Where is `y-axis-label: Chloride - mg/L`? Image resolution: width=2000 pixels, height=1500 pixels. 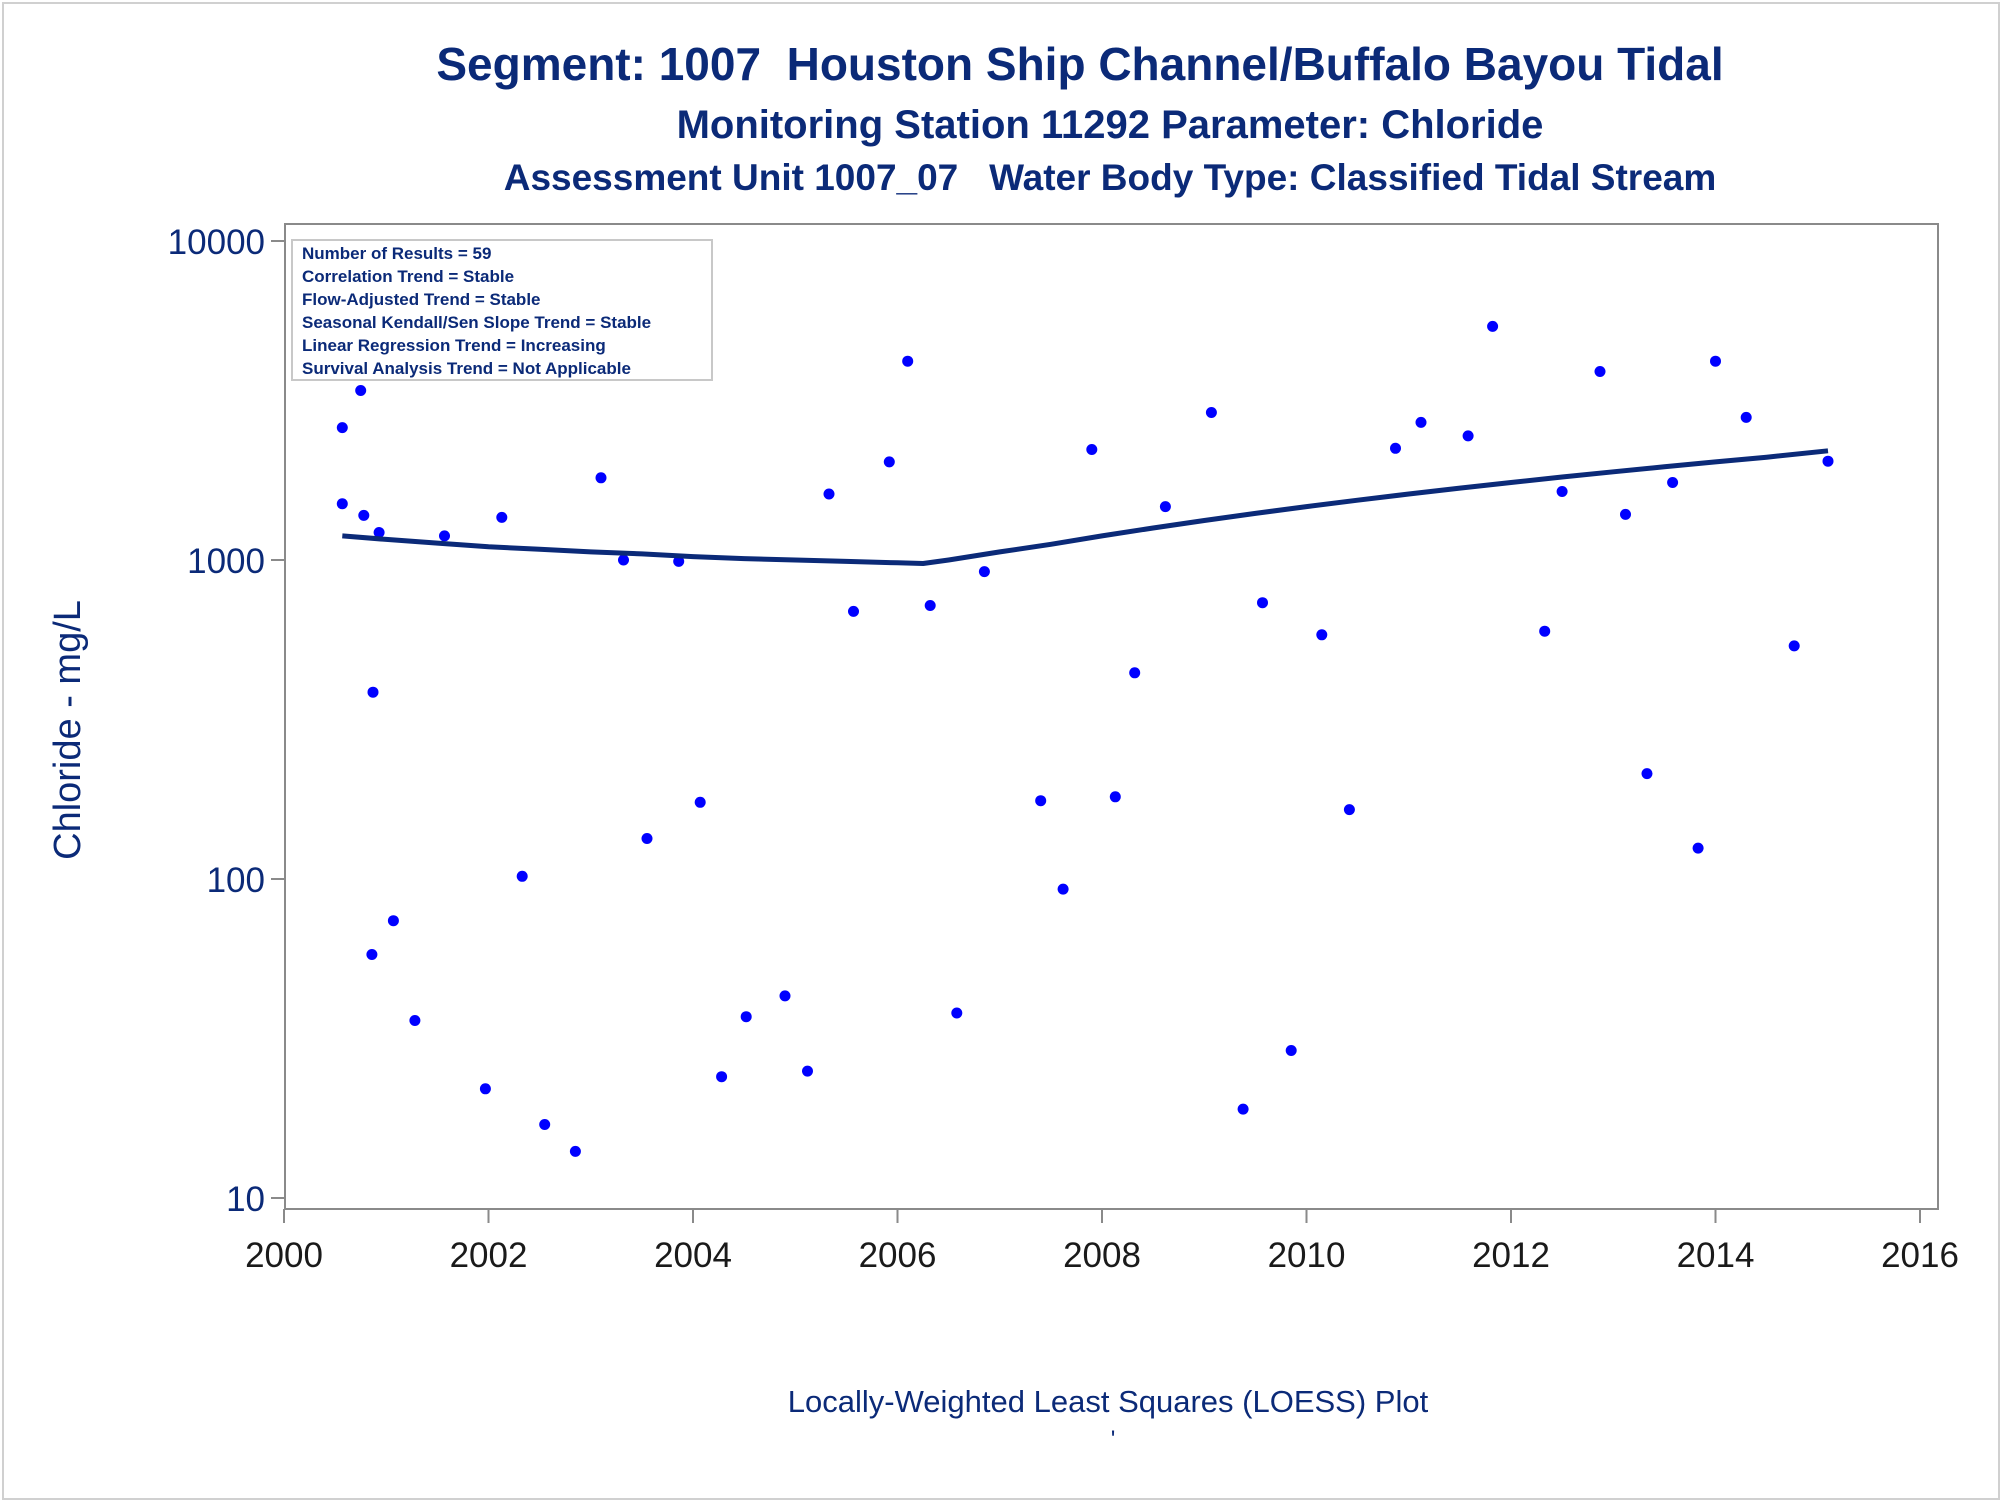
y-axis-label: Chloride - mg/L is located at coordinates (68, 730).